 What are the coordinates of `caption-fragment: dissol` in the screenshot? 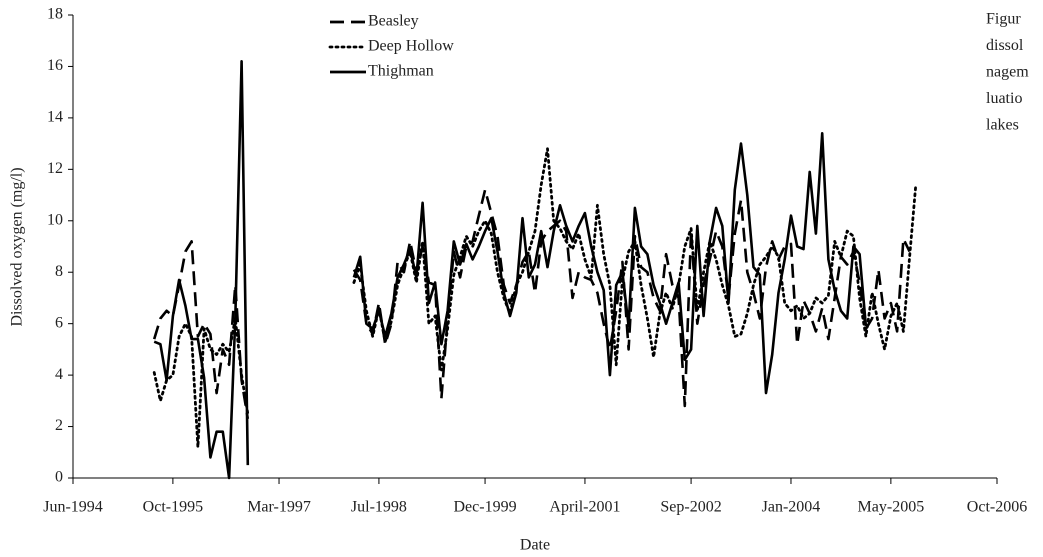 It's located at (1005, 45).